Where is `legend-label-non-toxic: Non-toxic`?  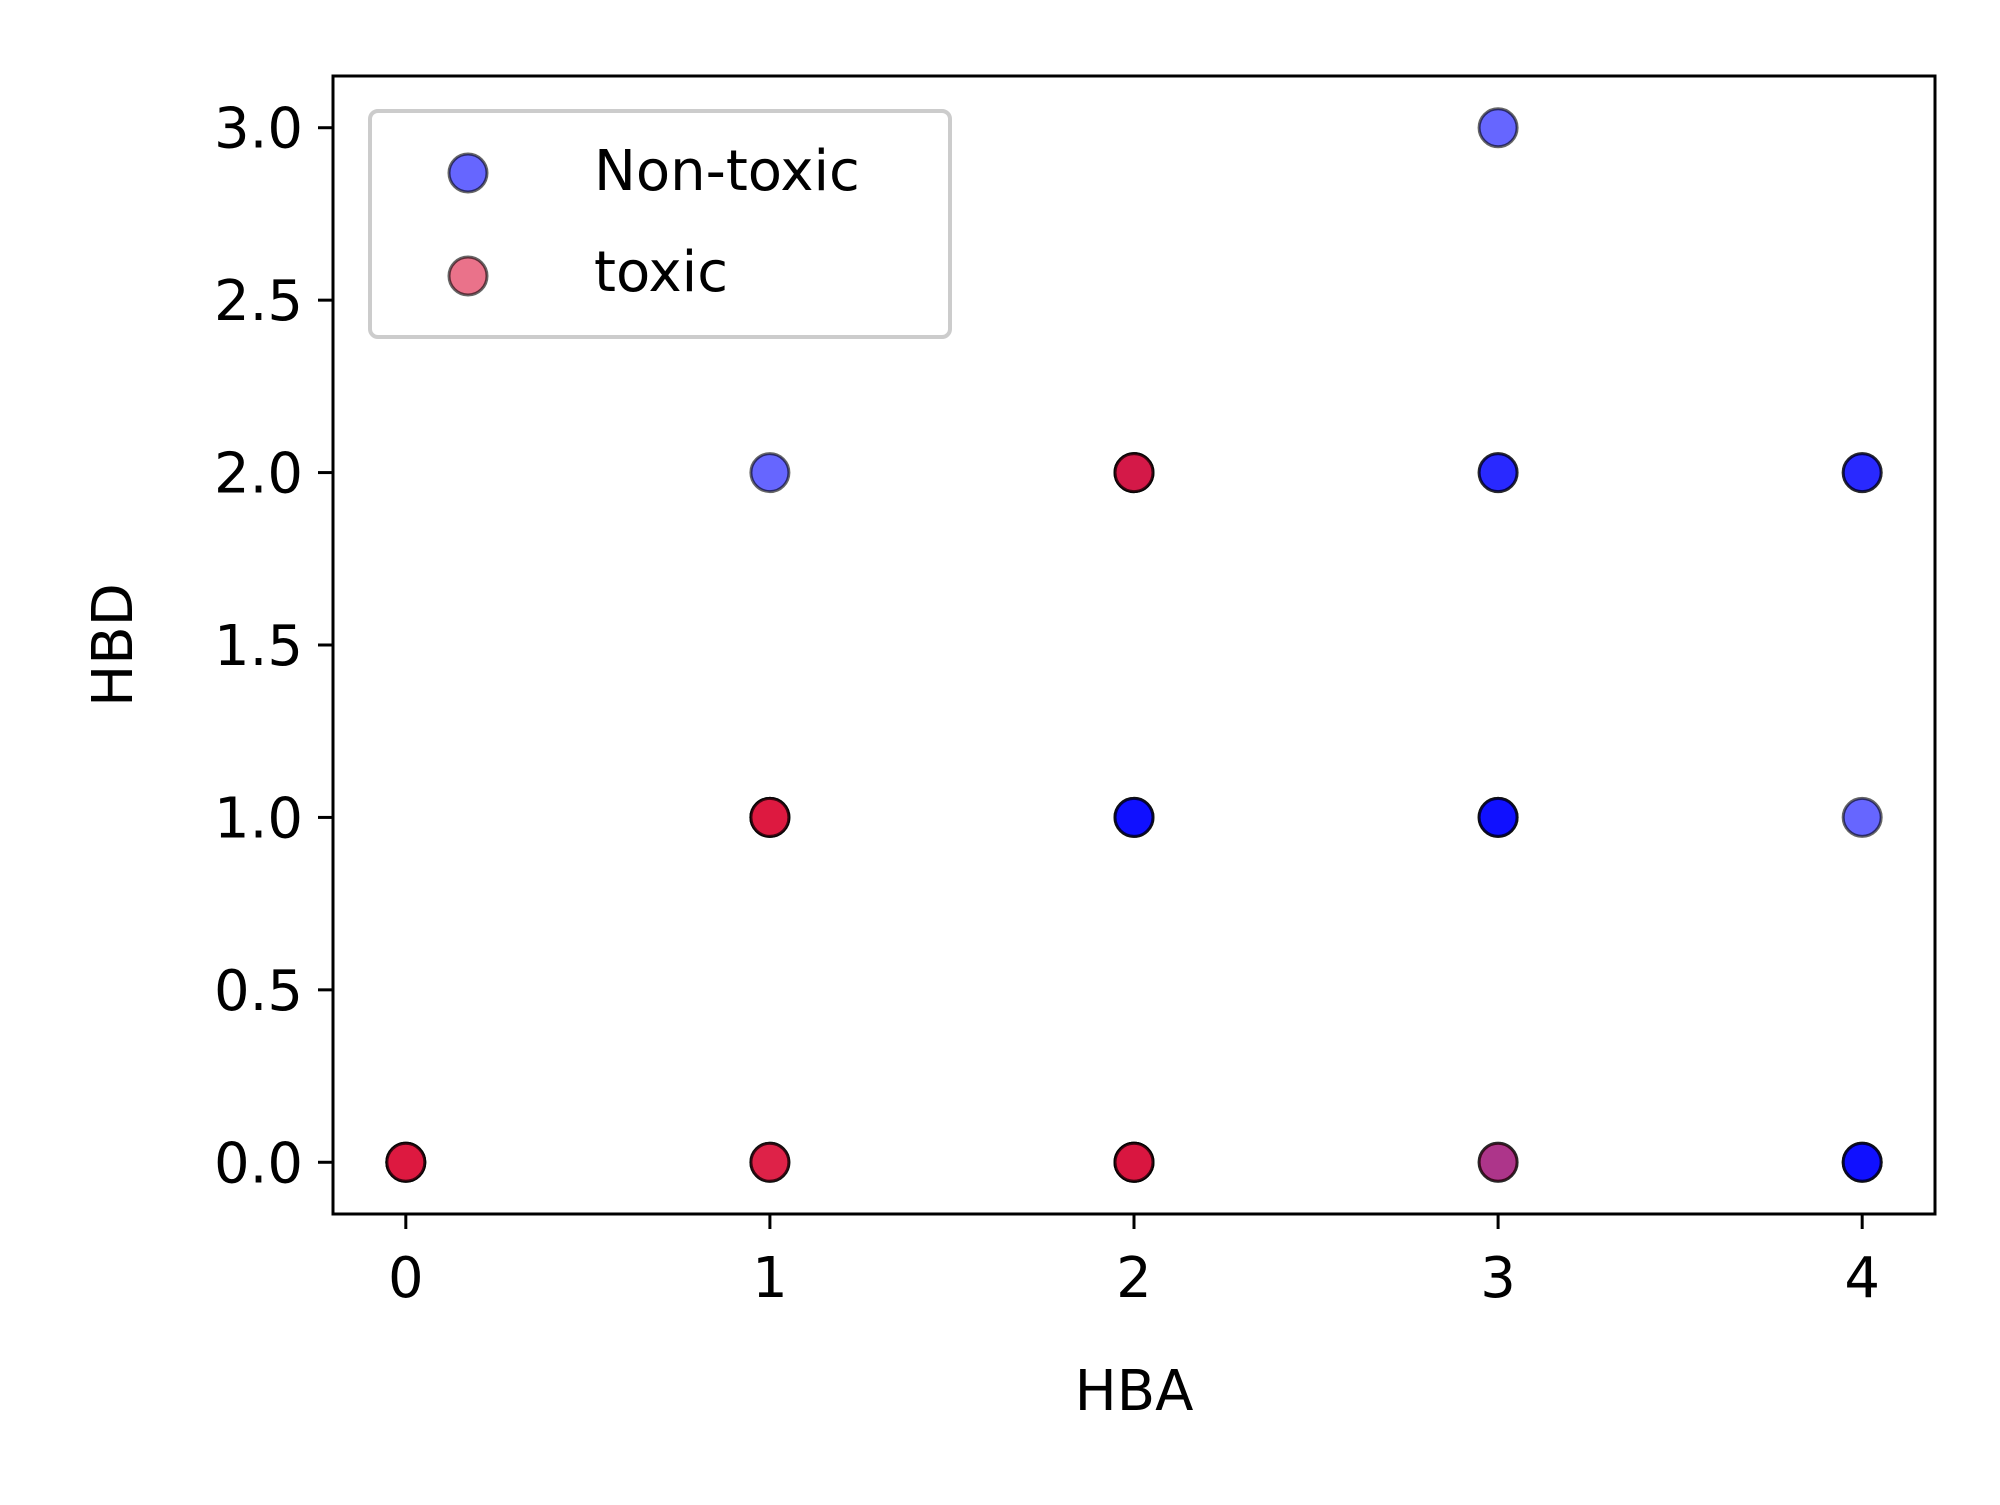 legend-label-non-toxic: Non-toxic is located at coordinates (727, 171).